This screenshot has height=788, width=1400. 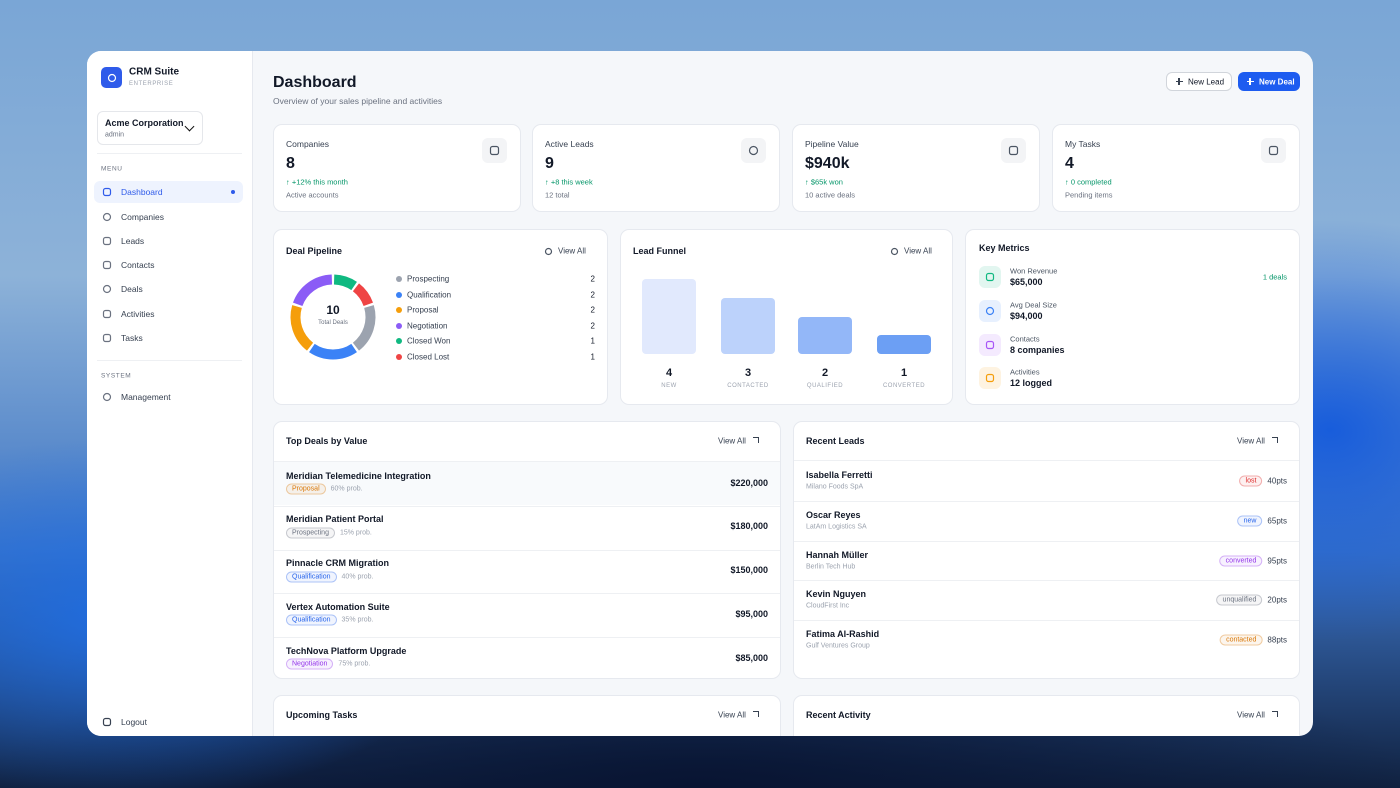 What do you see at coordinates (1239, 600) in the screenshot?
I see `status-badge: unqualified` at bounding box center [1239, 600].